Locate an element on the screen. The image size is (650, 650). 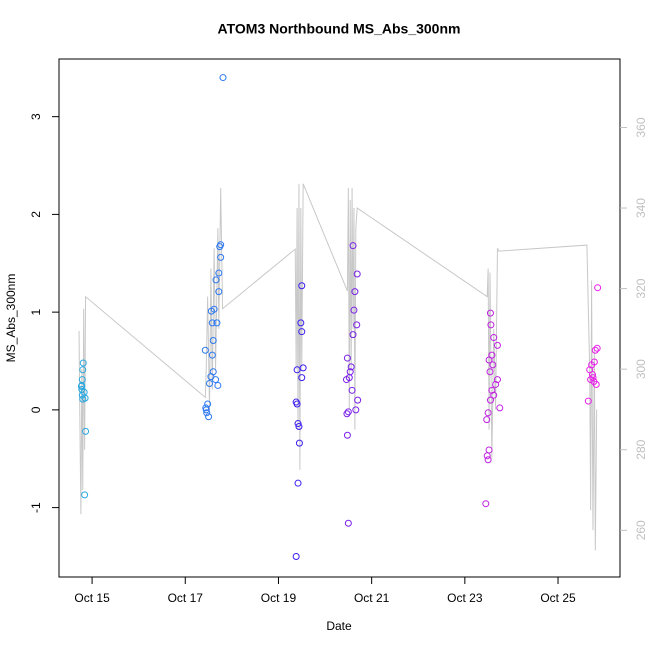
y-tick-label: 3 is located at coordinates (36, 116).